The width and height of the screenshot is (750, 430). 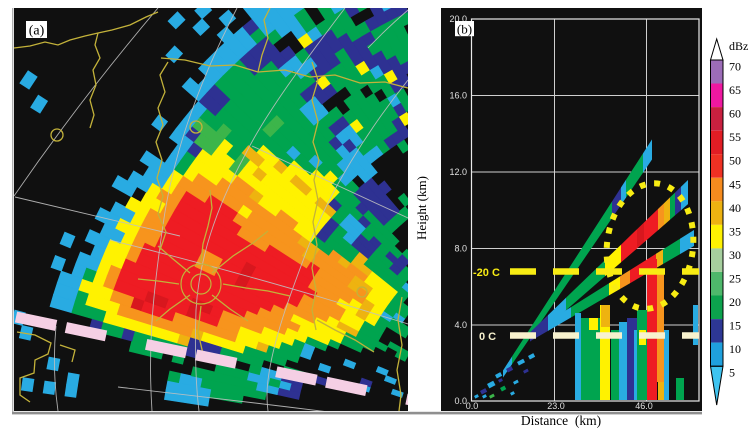 What do you see at coordinates (37, 31) in the screenshot?
I see `svg-text: (a)` at bounding box center [37, 31].